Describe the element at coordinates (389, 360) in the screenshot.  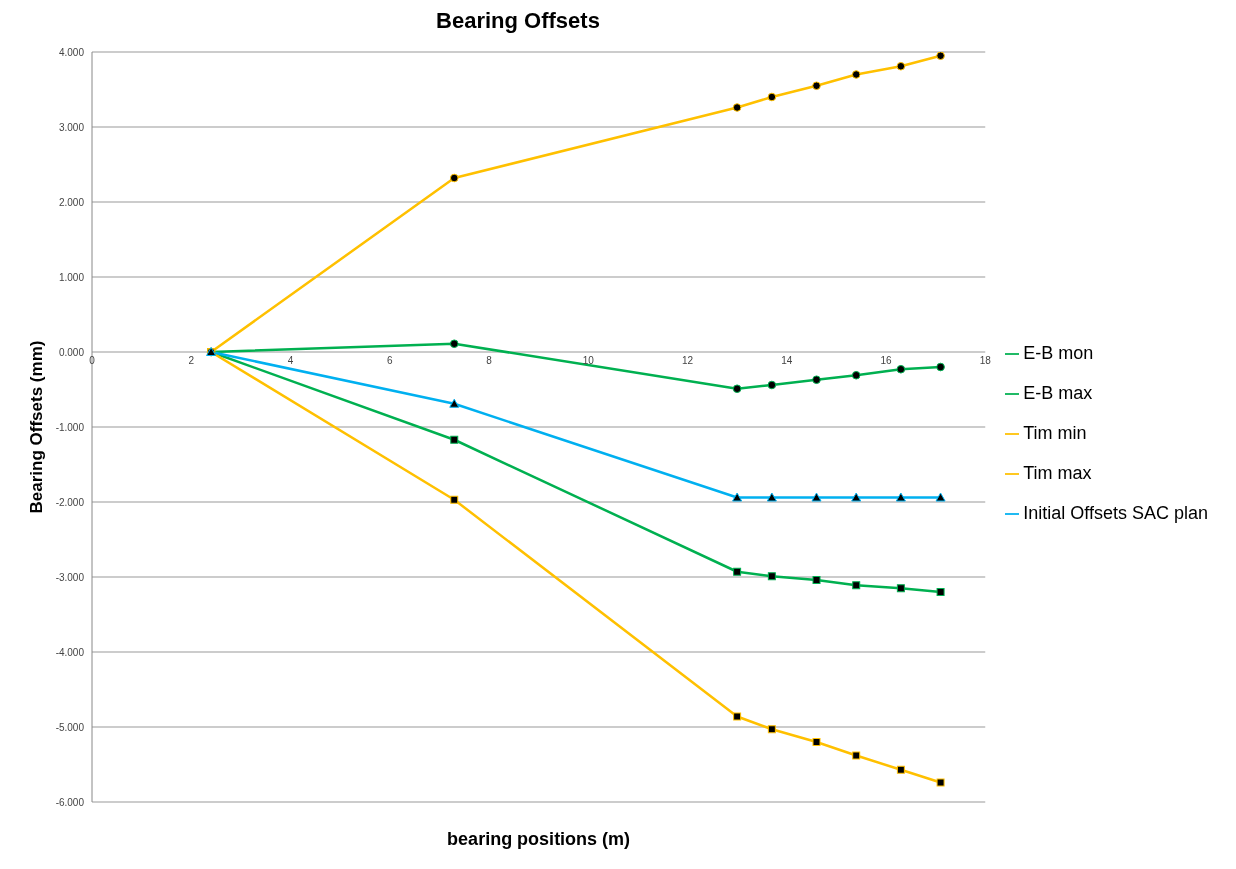
I see `x-tick-label: 6` at that location.